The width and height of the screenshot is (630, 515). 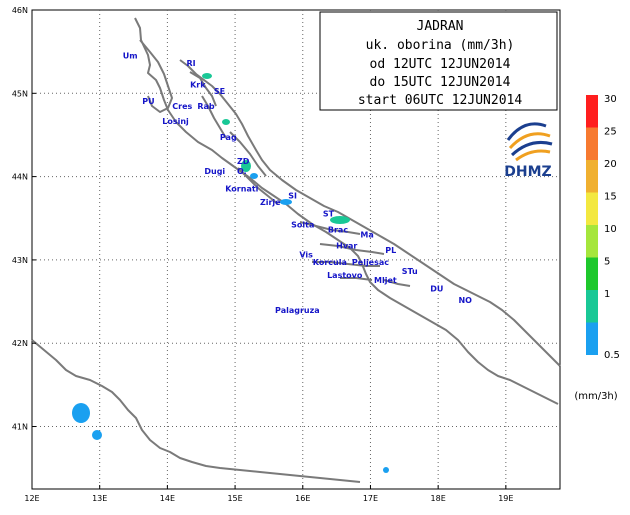 What do you see at coordinates (338, 229) in the screenshot?
I see `place-label: Brac` at bounding box center [338, 229].